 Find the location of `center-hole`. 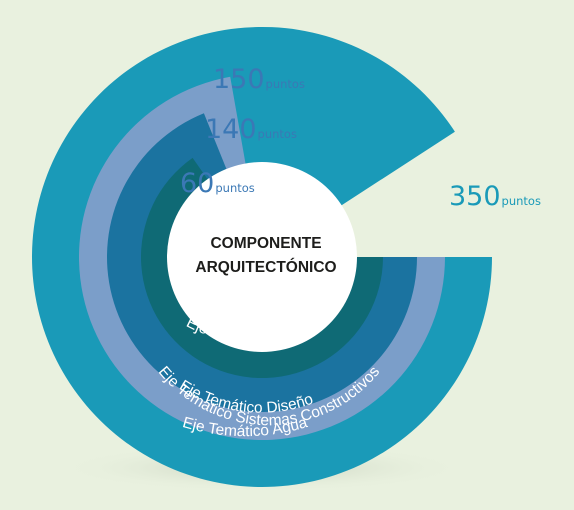

center-hole is located at coordinates (262, 257).